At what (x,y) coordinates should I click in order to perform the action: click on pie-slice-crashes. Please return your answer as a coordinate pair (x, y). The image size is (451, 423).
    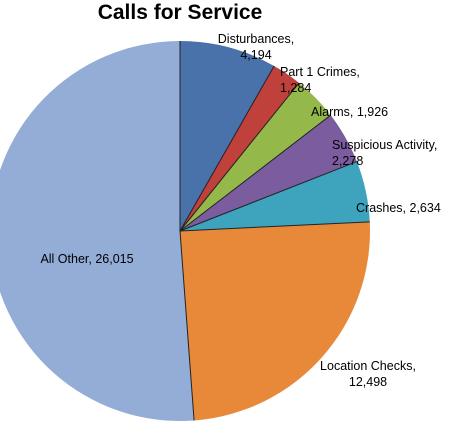
    Looking at the image, I should click on (275, 196).